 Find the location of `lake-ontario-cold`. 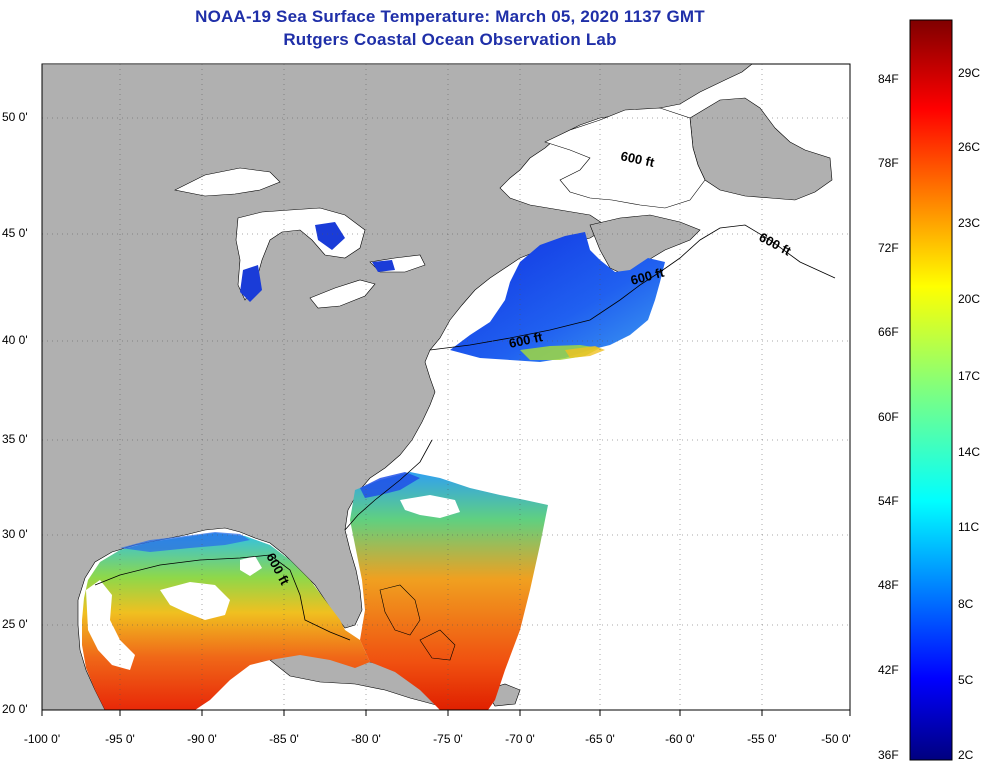

lake-ontario-cold is located at coordinates (383, 266).